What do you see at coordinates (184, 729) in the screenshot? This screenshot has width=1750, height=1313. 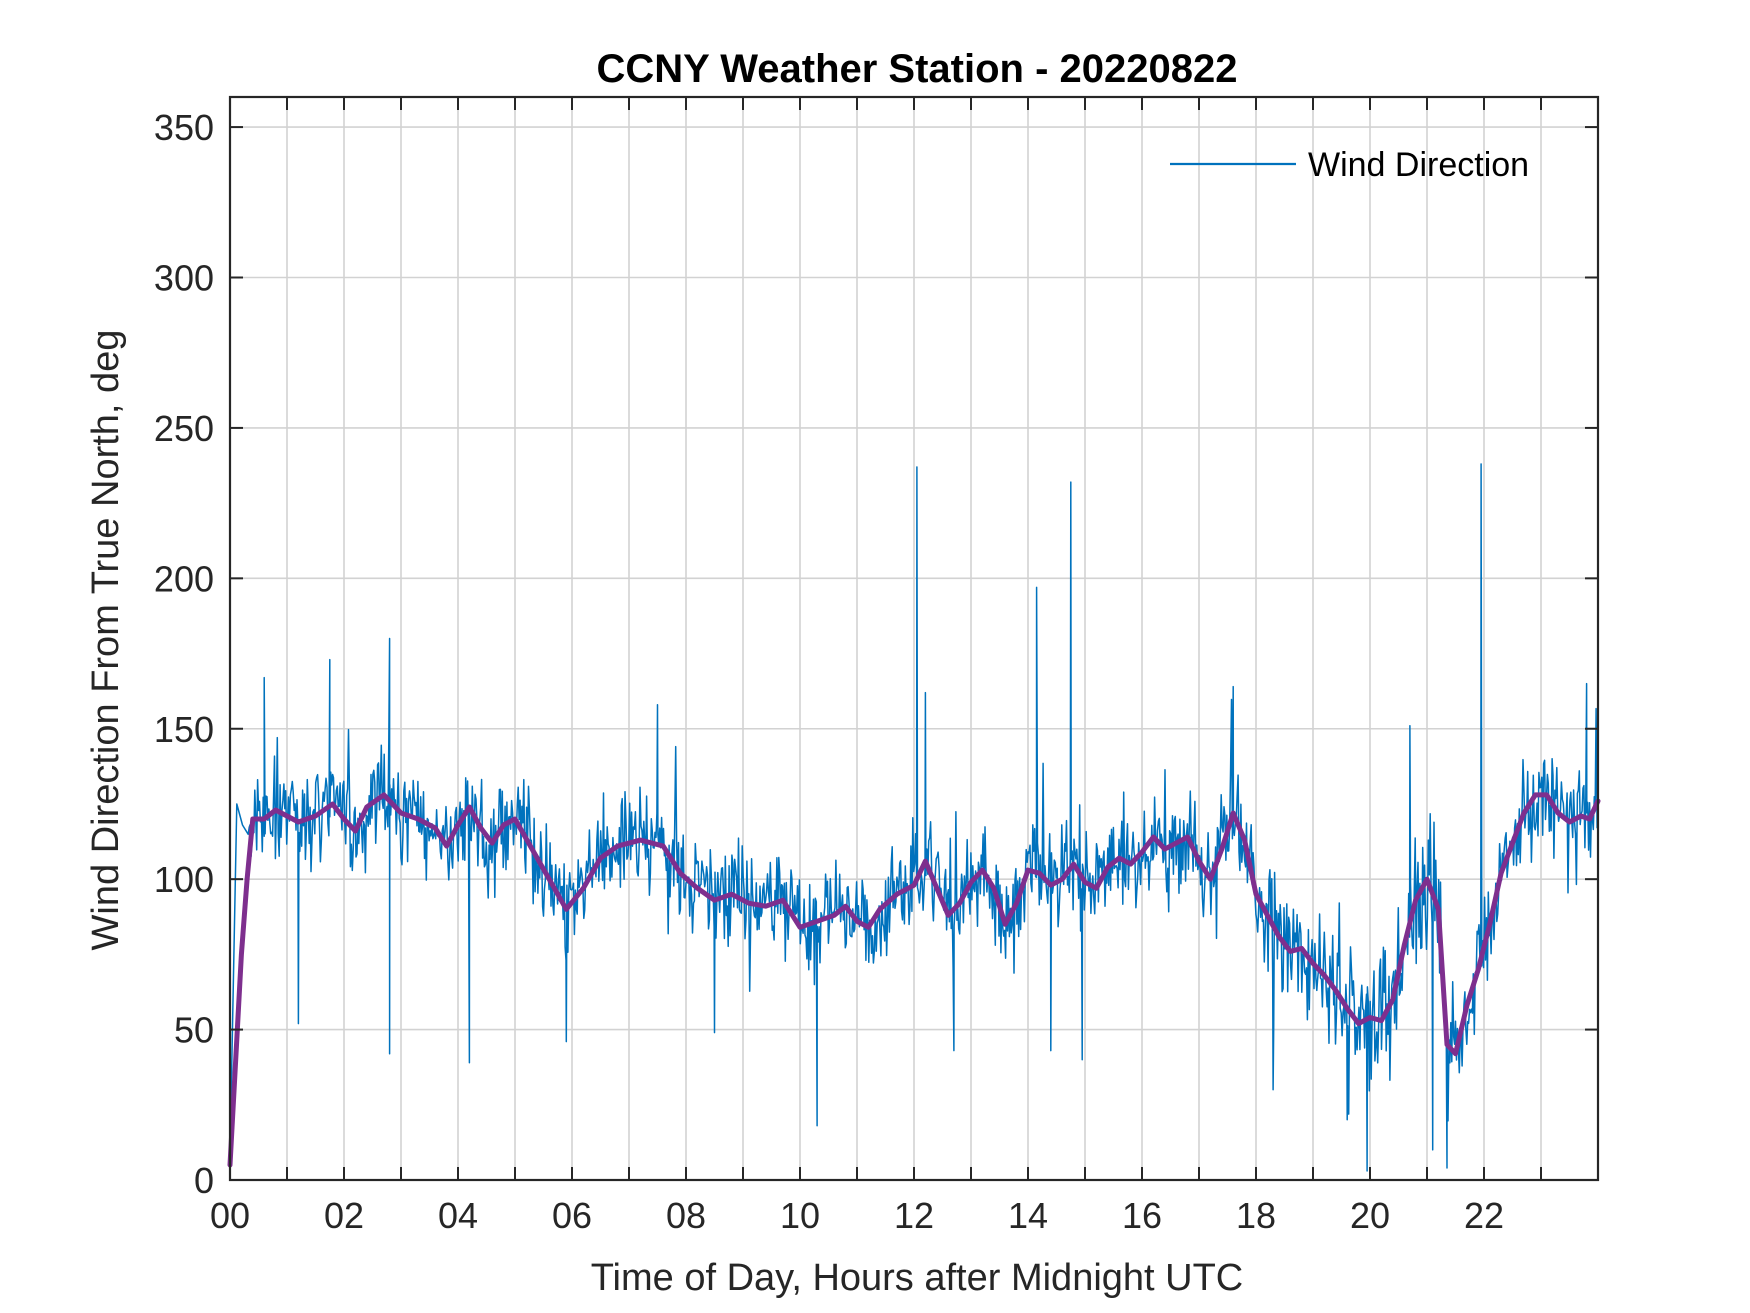 I see `y-tick-label: 150` at bounding box center [184, 729].